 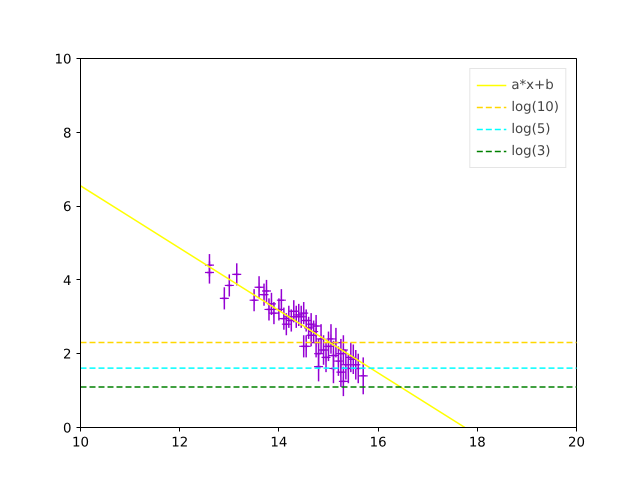 I want to click on x-tick-label: 18, so click(x=477, y=443).